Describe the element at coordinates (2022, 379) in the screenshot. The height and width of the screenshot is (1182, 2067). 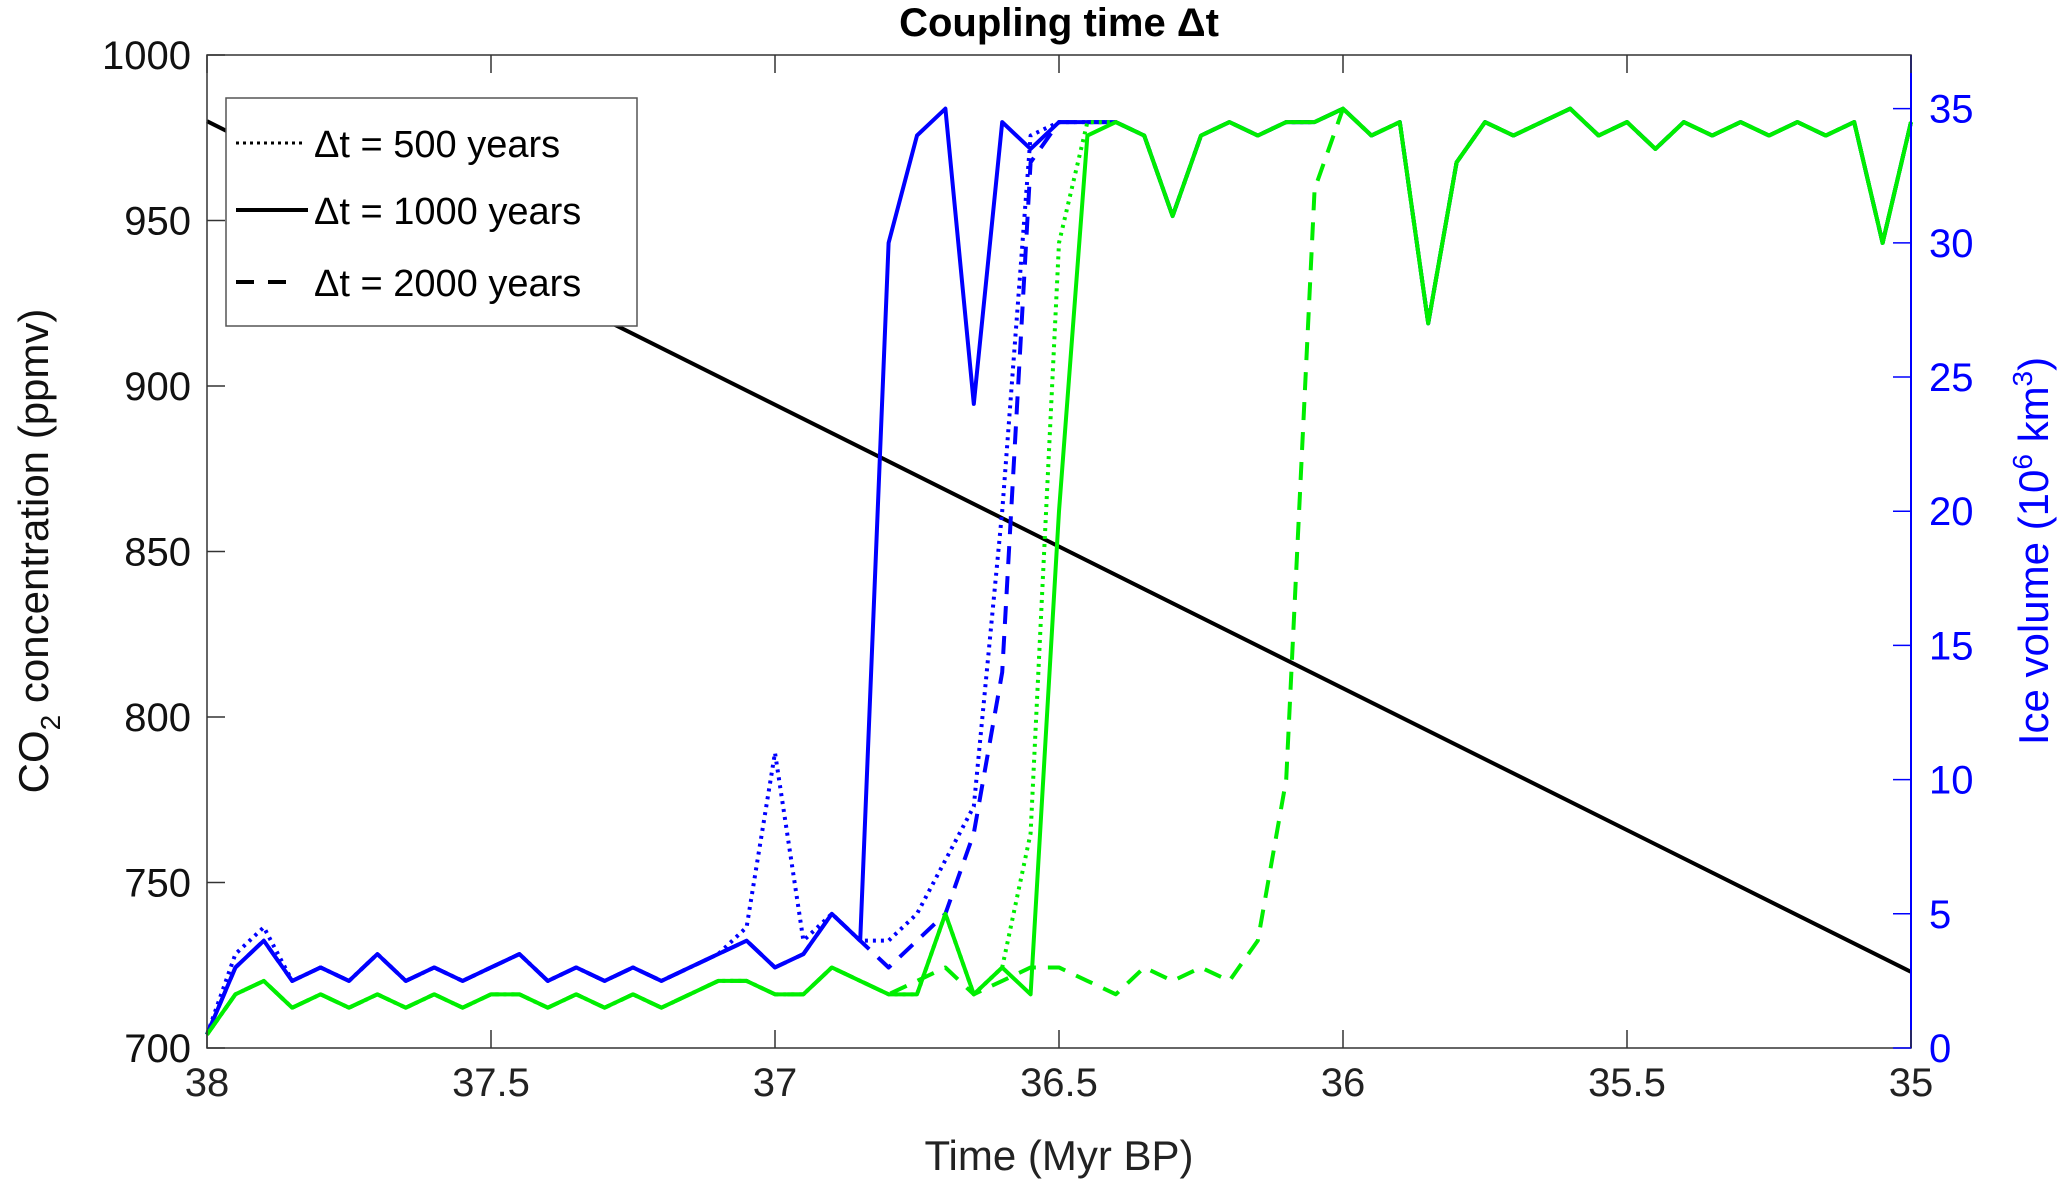
I see `right-axis-label-sup2: 3` at that location.